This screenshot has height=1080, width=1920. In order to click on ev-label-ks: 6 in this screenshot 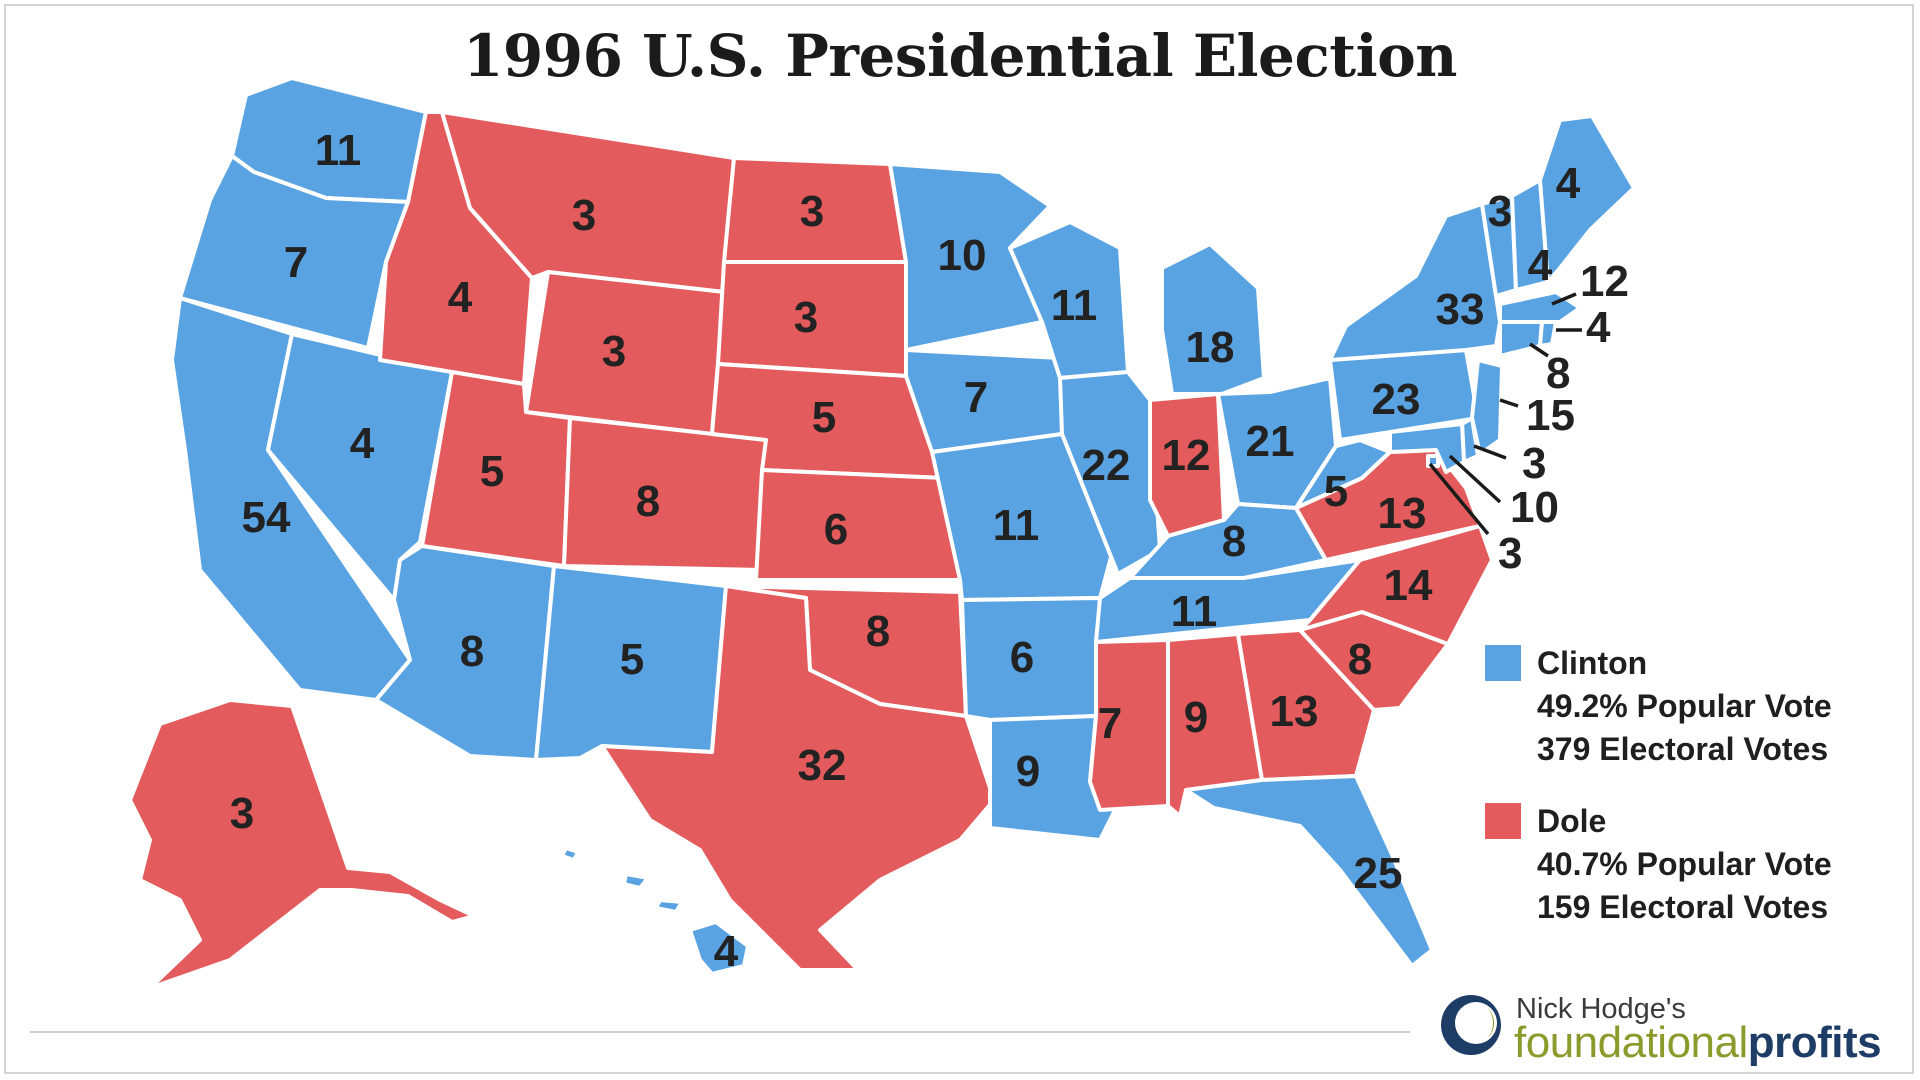, I will do `click(836, 529)`.